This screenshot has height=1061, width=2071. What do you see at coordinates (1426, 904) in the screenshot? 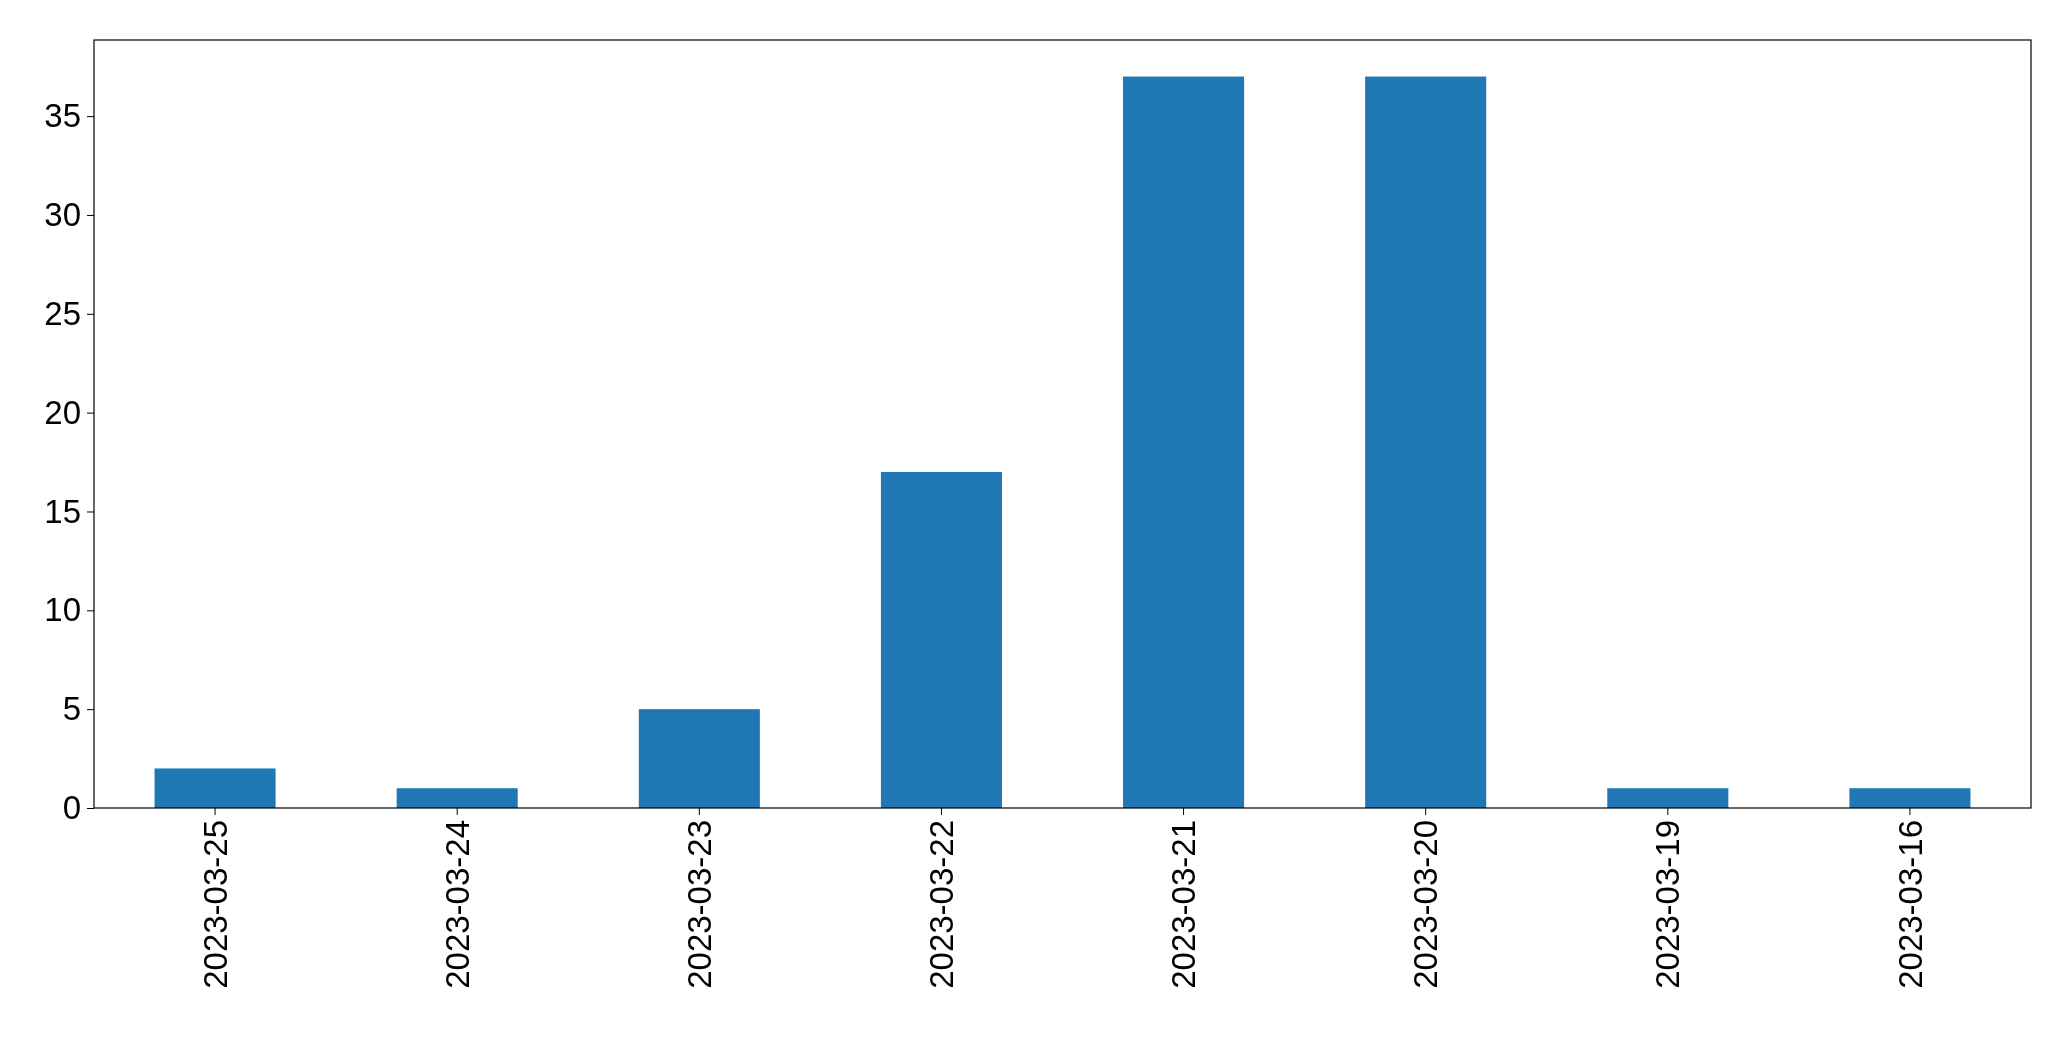
I see `x-tick-label: 2023-03-20` at bounding box center [1426, 904].